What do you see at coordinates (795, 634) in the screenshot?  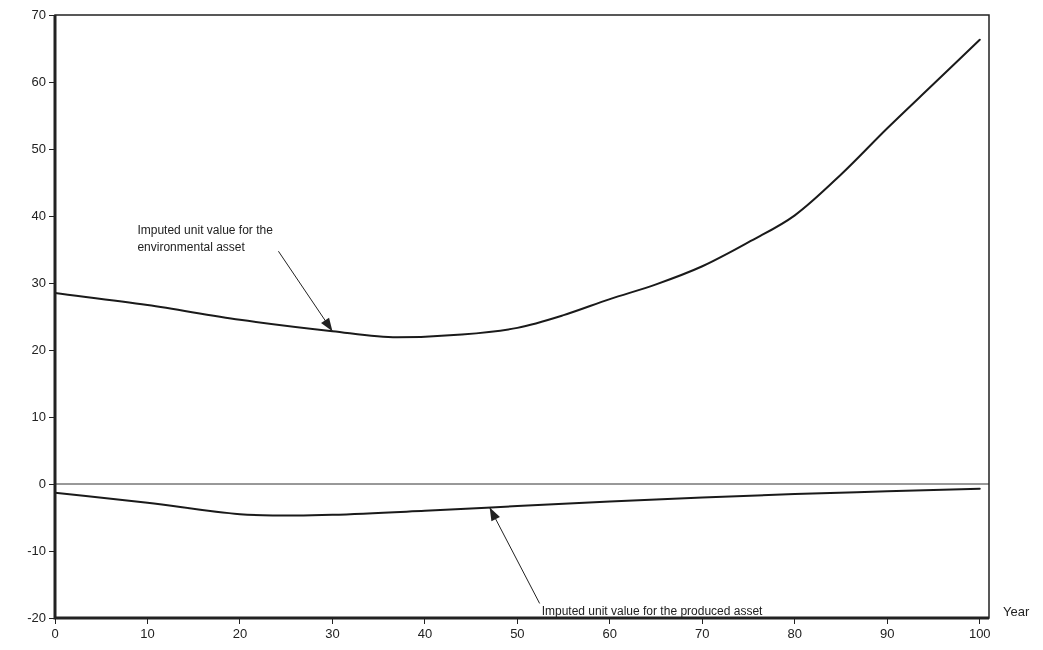 I see `x-tick-label: 80` at bounding box center [795, 634].